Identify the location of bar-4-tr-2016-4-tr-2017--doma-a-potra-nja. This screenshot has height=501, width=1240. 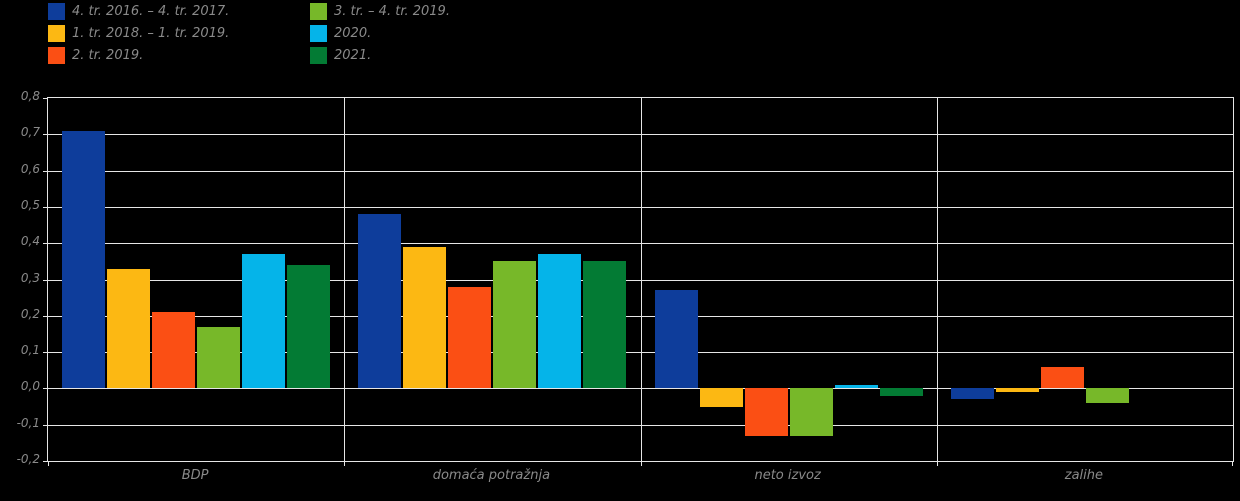
(380, 301).